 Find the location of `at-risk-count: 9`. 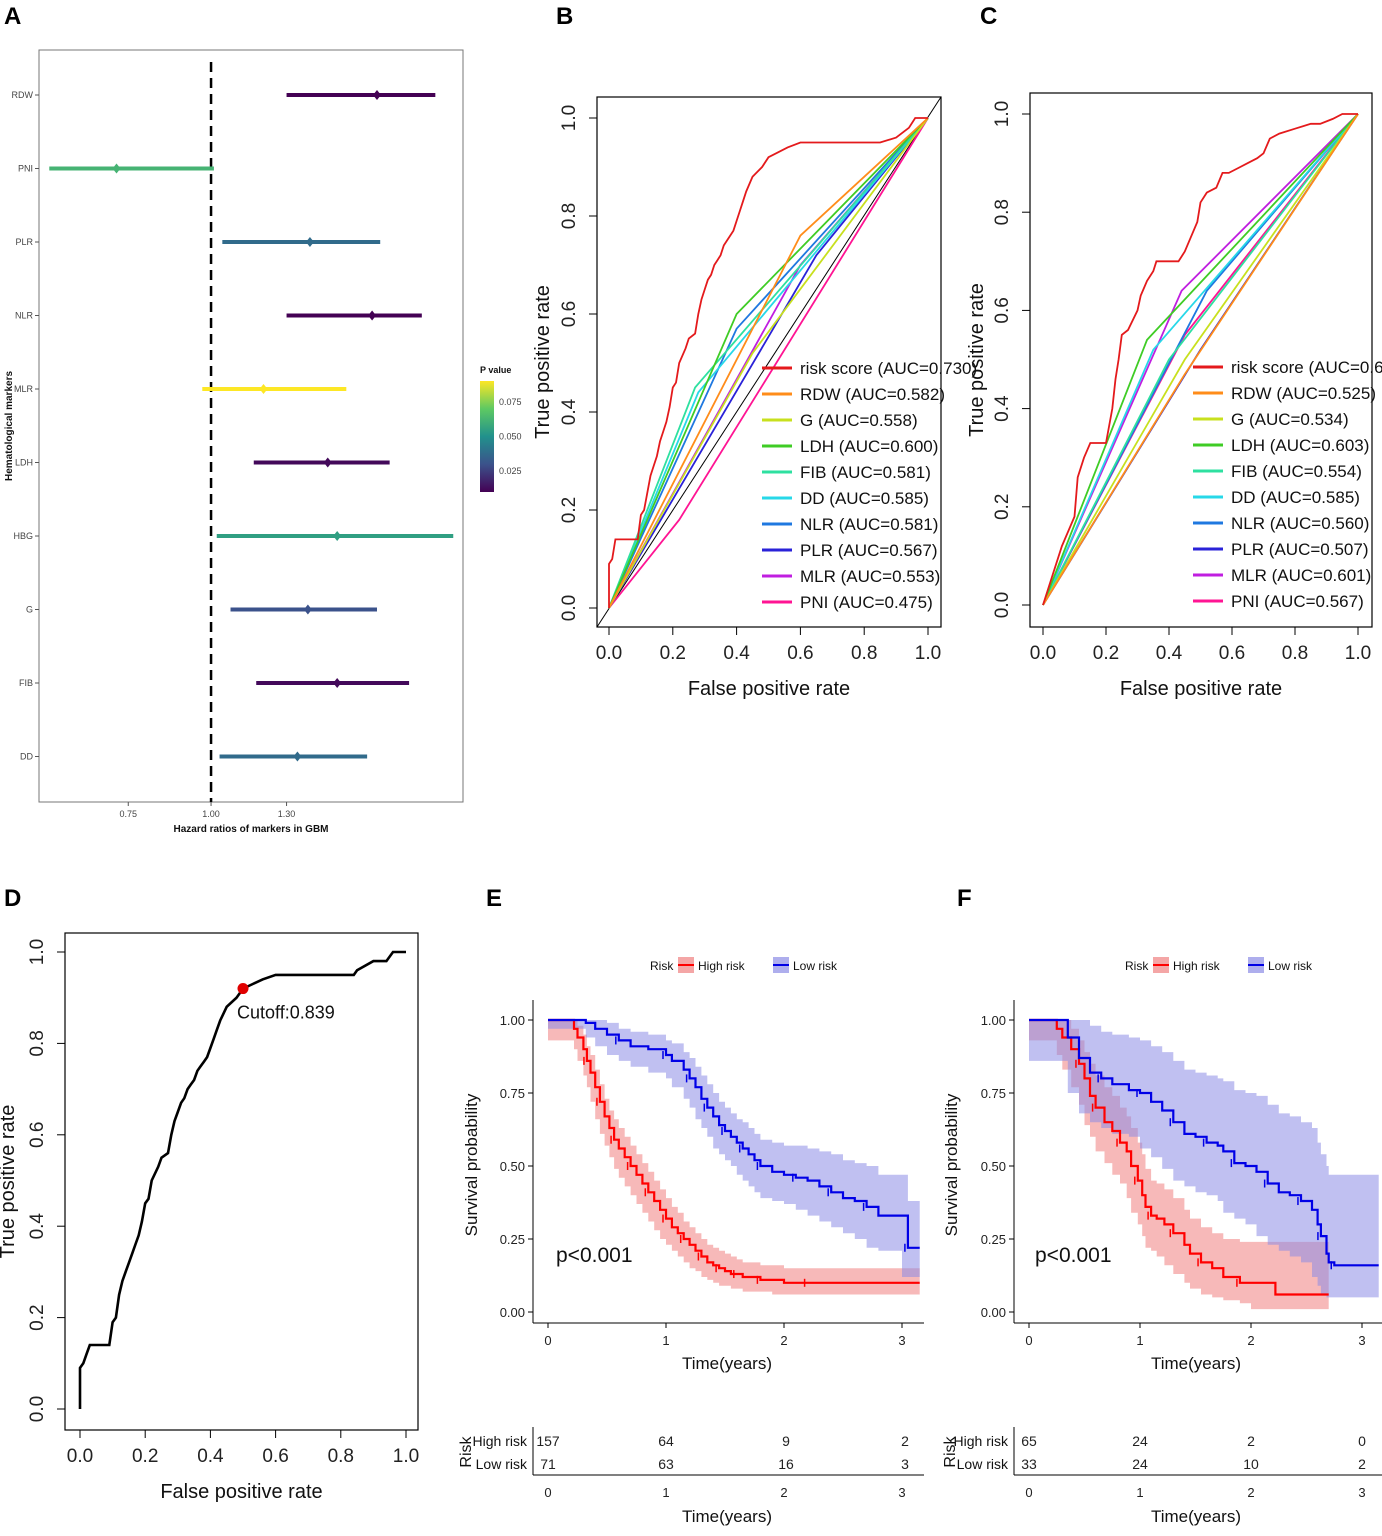

at-risk-count: 9 is located at coordinates (786, 1441).